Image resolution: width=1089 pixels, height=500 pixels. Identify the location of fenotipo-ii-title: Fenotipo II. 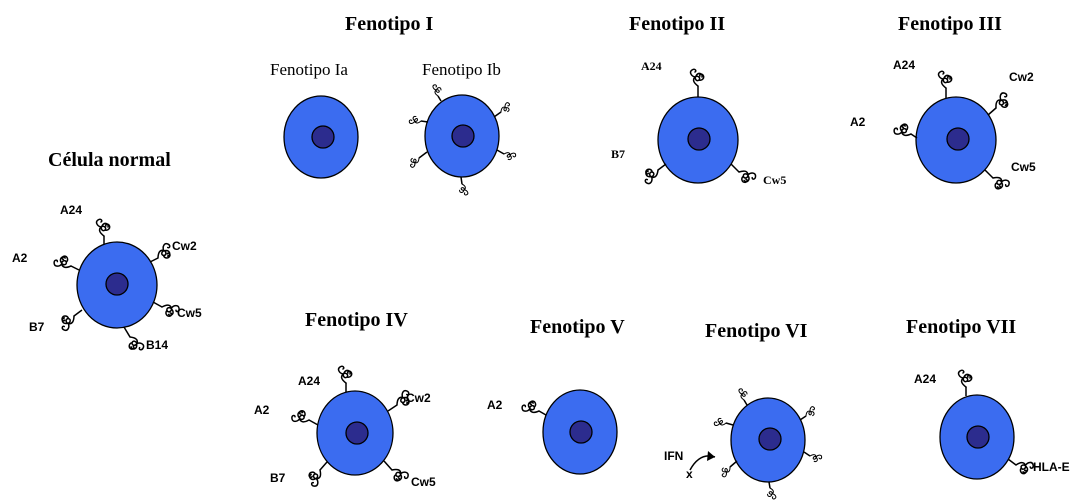
(677, 24).